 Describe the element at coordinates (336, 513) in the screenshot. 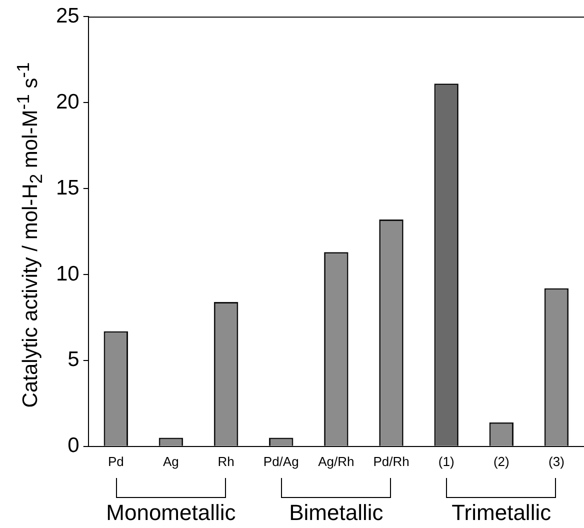

I see `text: Bimetallic` at that location.